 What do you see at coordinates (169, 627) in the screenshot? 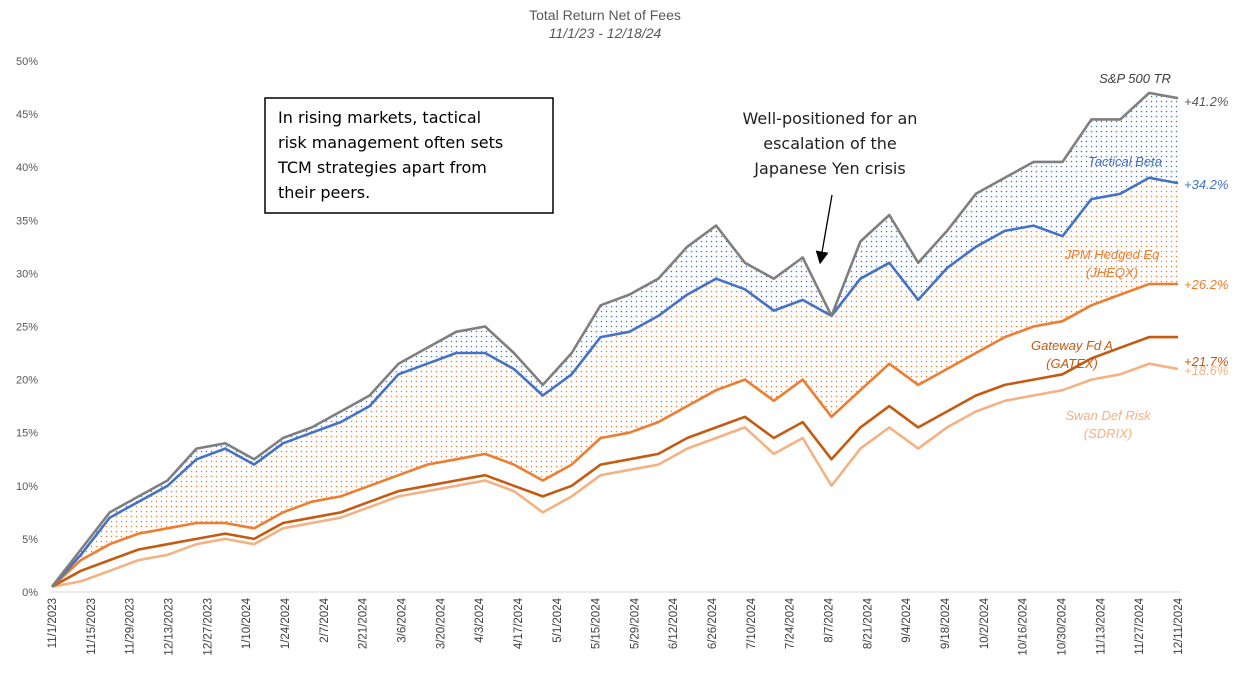
I see `x-tick-label: 12/13/2023` at bounding box center [169, 627].